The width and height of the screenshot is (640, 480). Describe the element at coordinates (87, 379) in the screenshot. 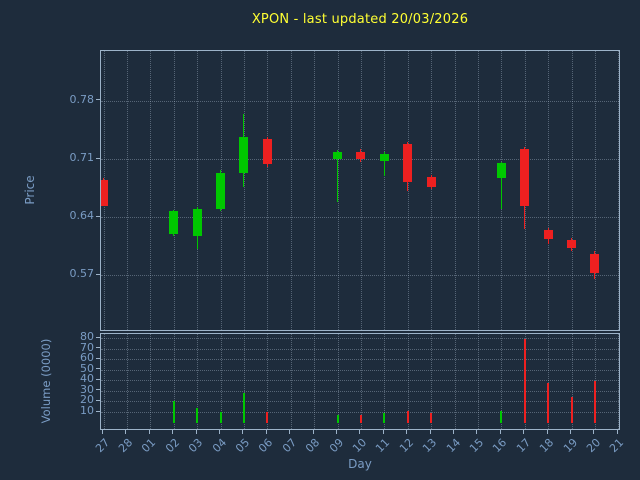

I see `volume-tick-label: 40` at that location.